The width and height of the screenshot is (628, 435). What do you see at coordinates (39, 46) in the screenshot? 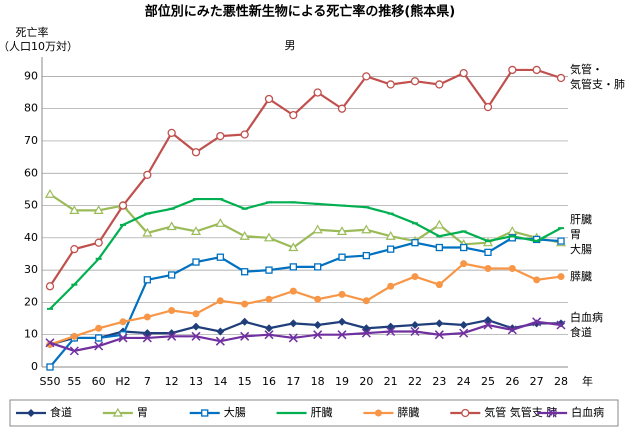
I see `y-axis-label: （人口10万対）` at bounding box center [39, 46].